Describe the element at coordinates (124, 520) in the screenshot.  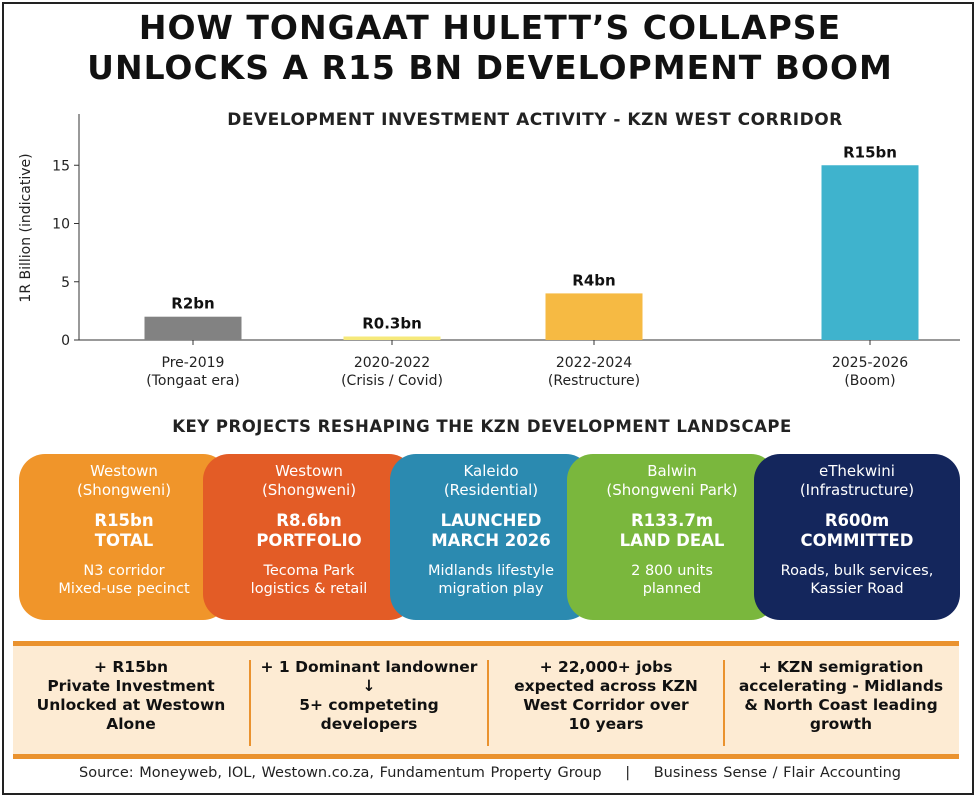
I see `card-figure: R15bn` at that location.